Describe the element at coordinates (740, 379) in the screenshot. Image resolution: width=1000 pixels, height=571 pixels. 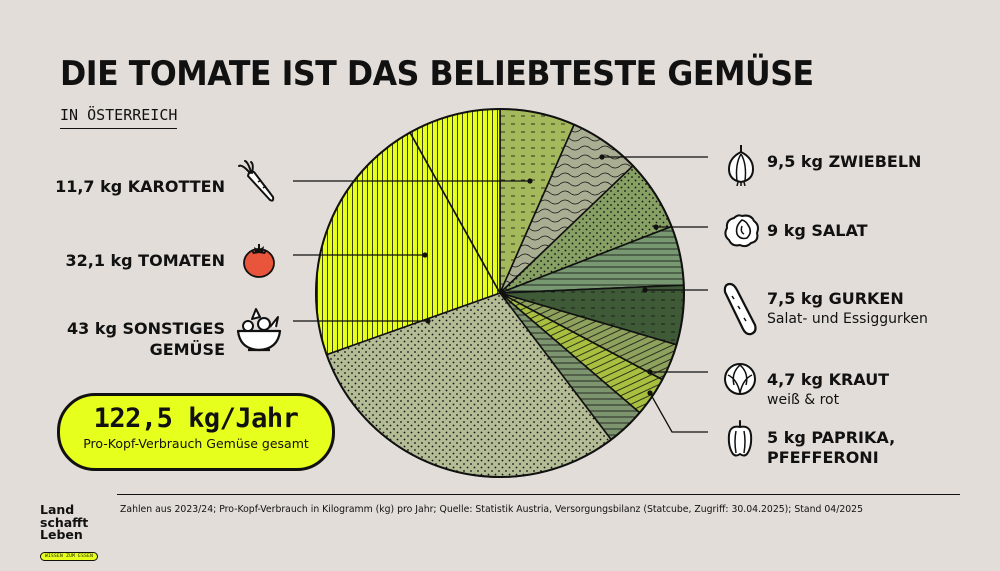
I see `cabbage-icon` at that location.